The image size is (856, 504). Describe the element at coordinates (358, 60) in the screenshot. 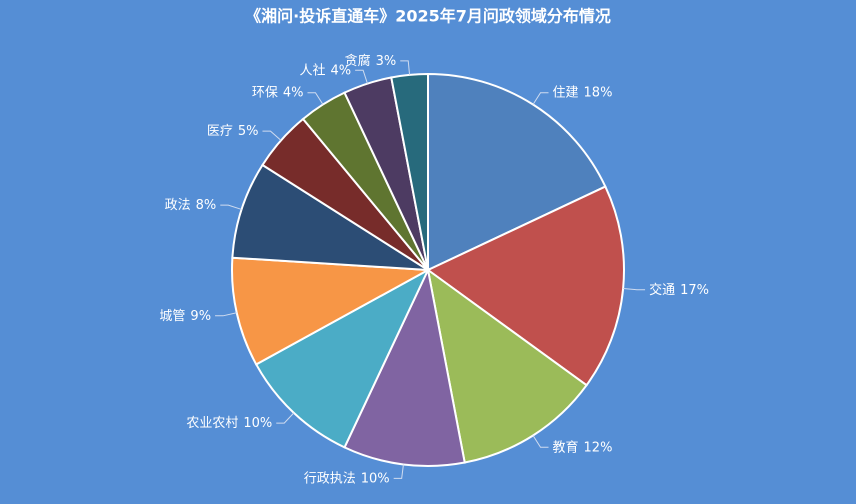

I see `slice-category: 贪腐` at that location.